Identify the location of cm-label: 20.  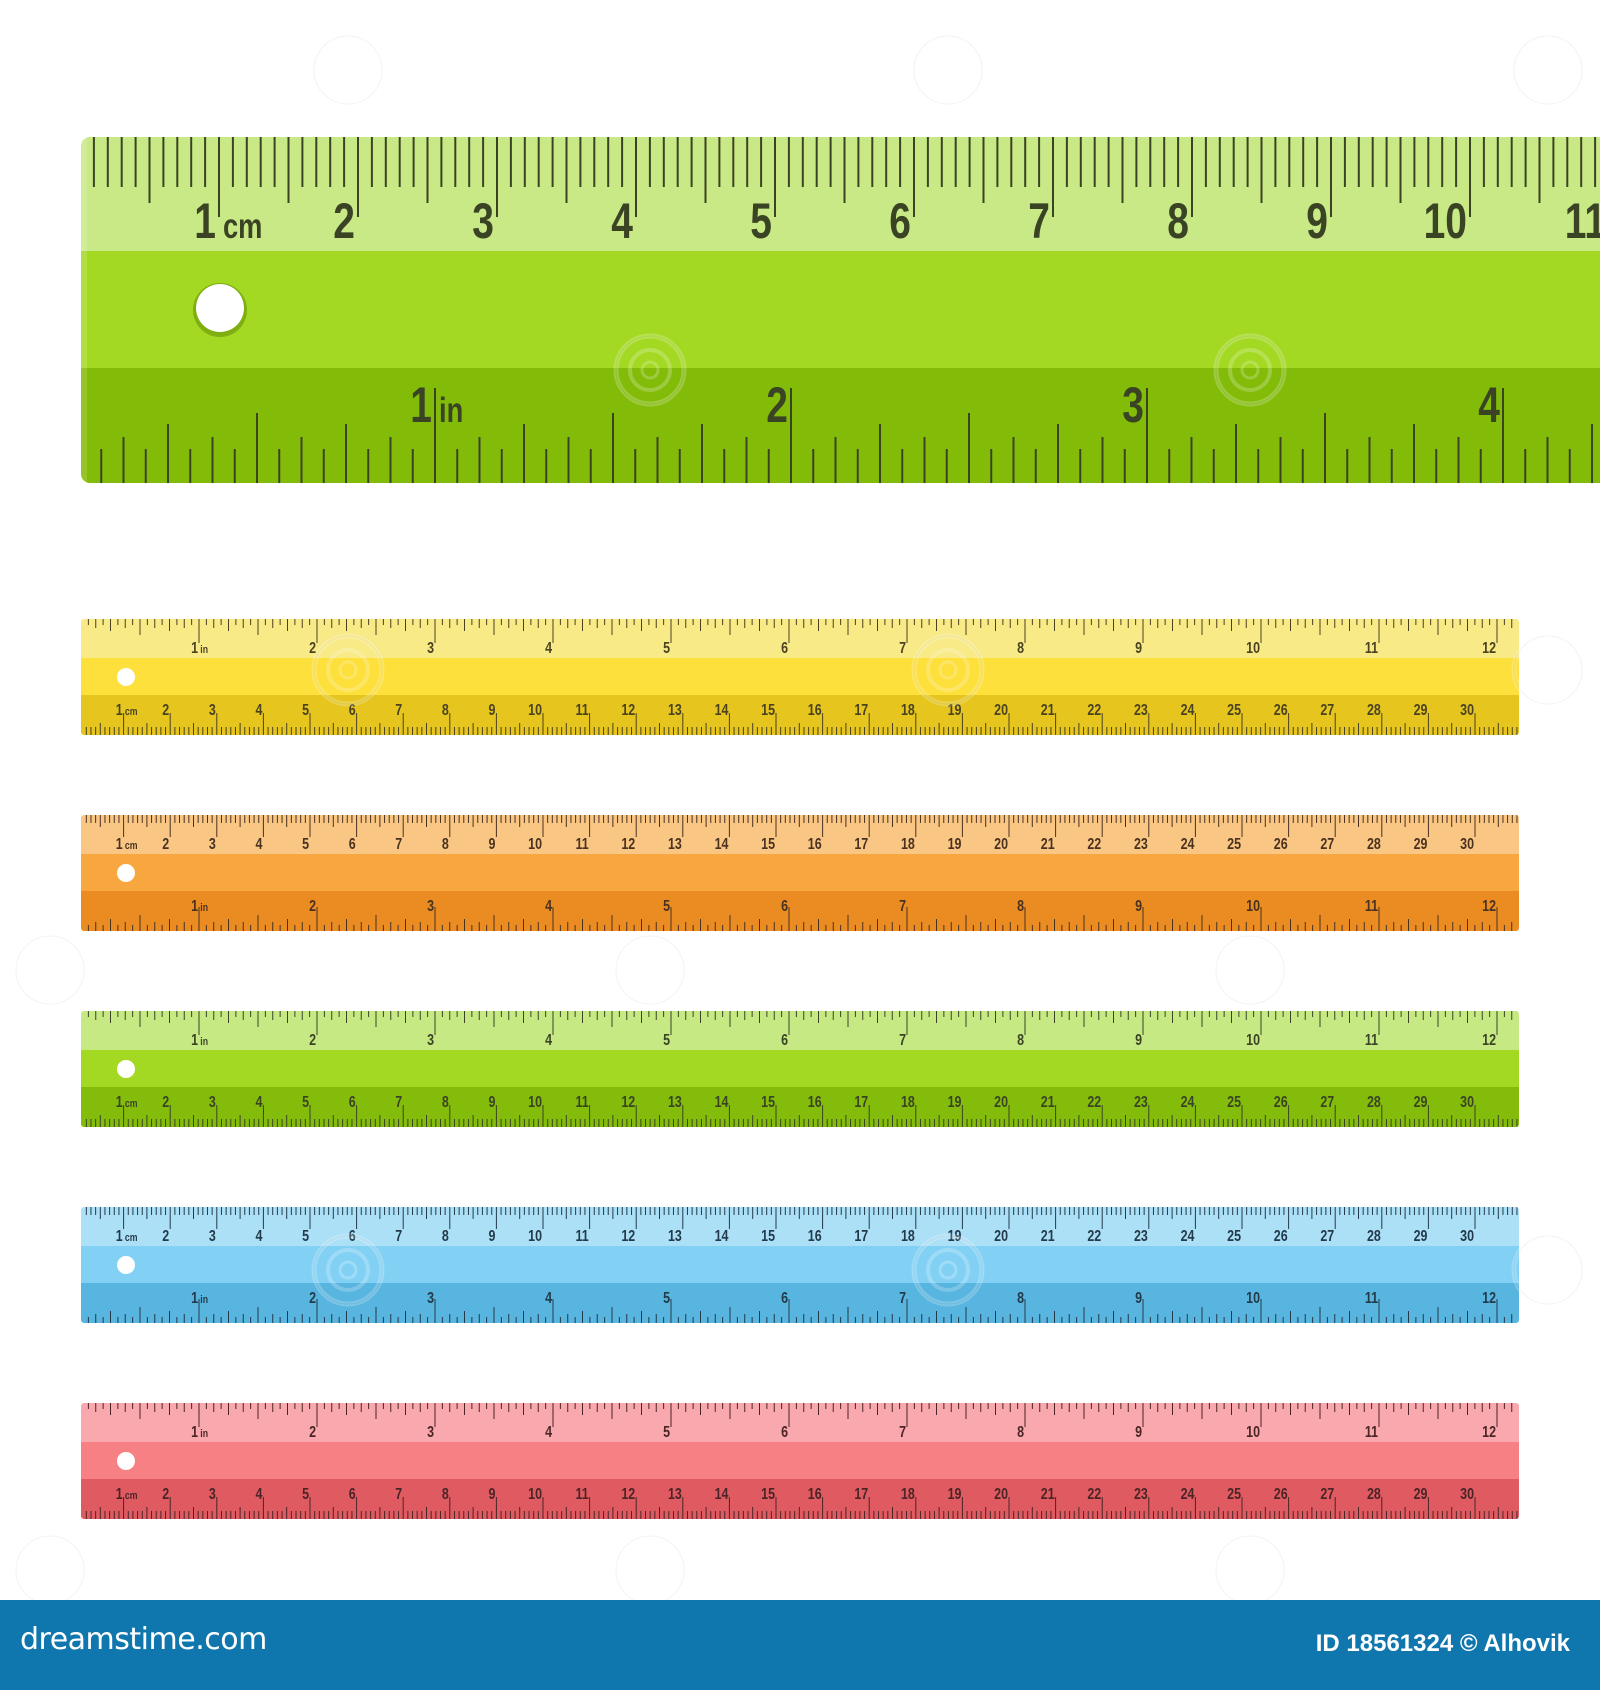
(1001, 1237).